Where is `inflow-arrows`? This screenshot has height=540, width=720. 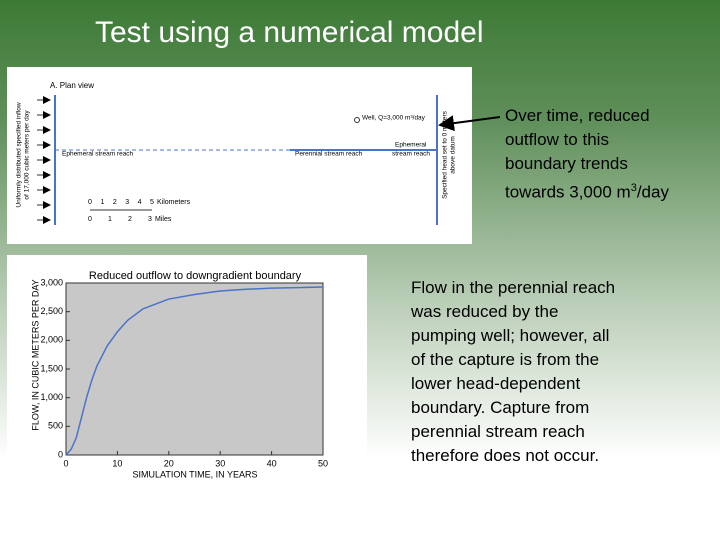
inflow-arrows is located at coordinates (44, 160).